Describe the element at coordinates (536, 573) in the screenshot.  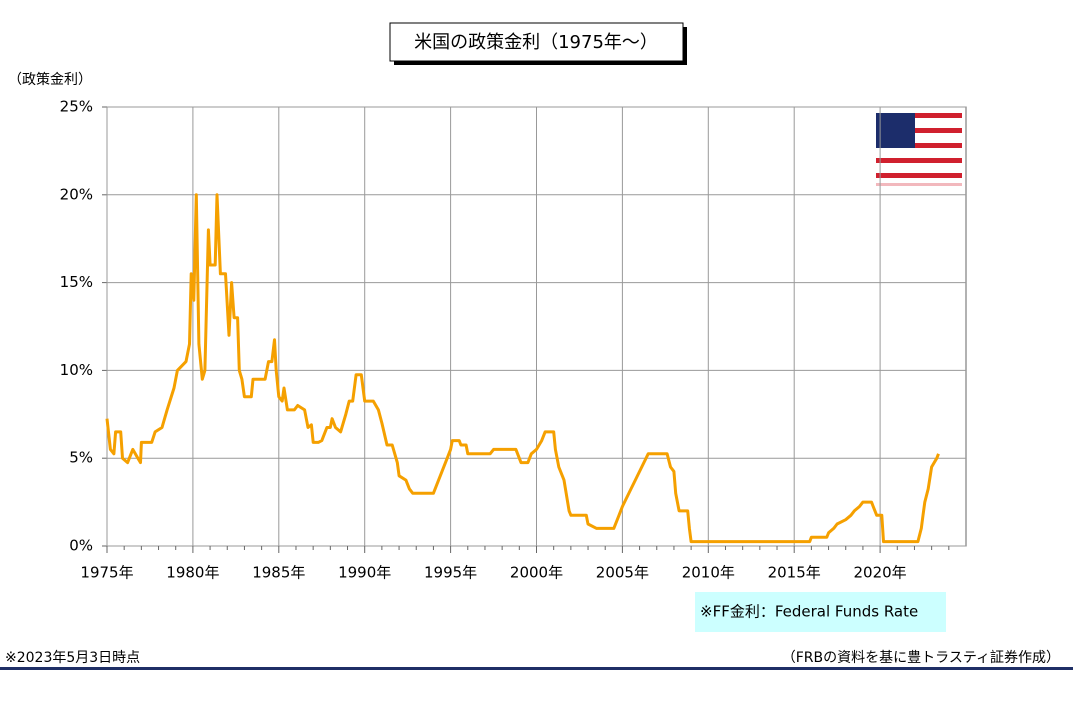
I see `x-tick-label: 2000年` at that location.